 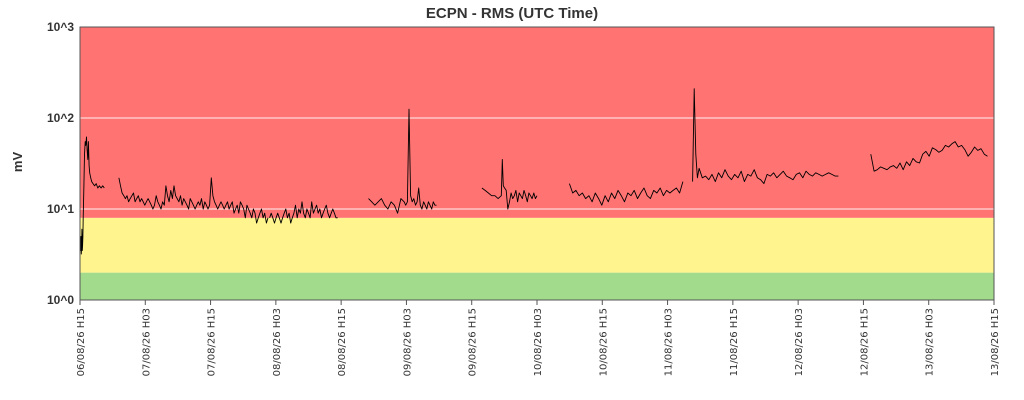 What do you see at coordinates (146, 342) in the screenshot?
I see `x-tick-label-1: 07/08/26 H03` at bounding box center [146, 342].